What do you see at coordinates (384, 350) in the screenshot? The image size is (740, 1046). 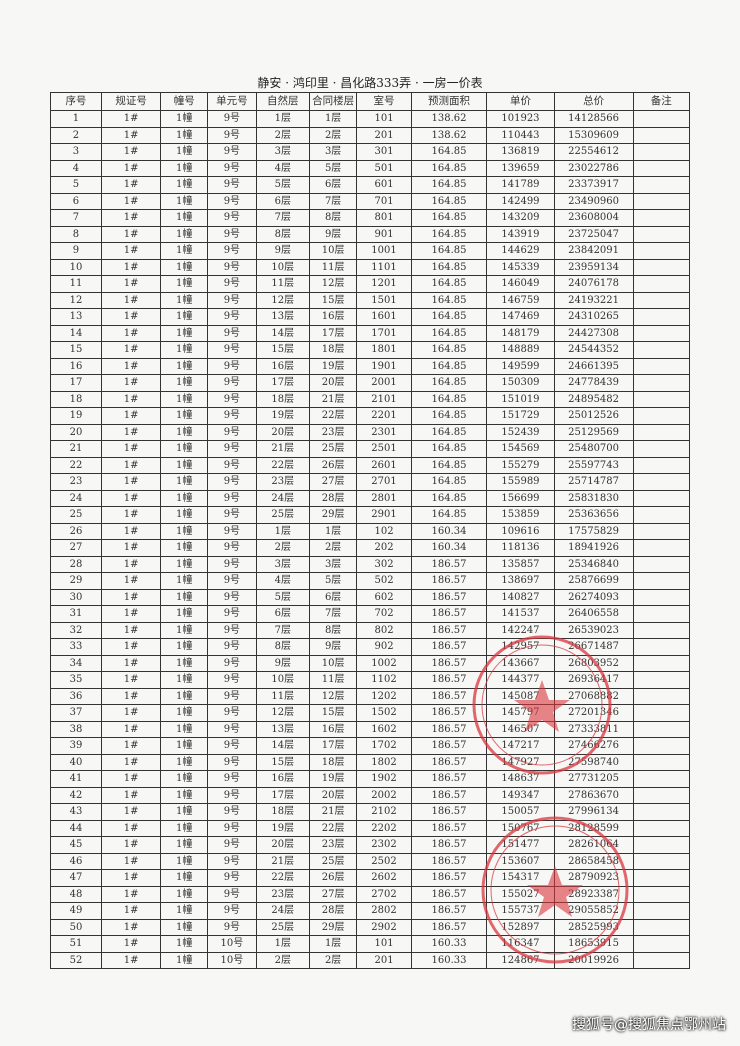 I see `table-cell: 1801` at bounding box center [384, 350].